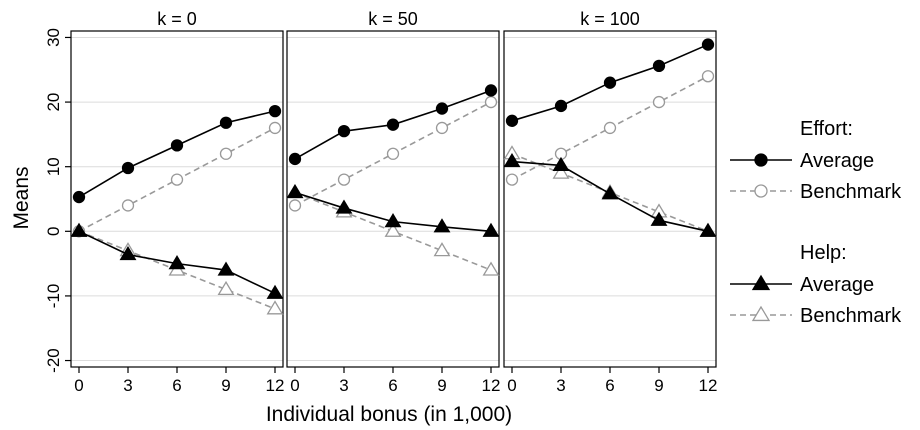  I want to click on legend-marker-triangle-filled, so click(761, 282).